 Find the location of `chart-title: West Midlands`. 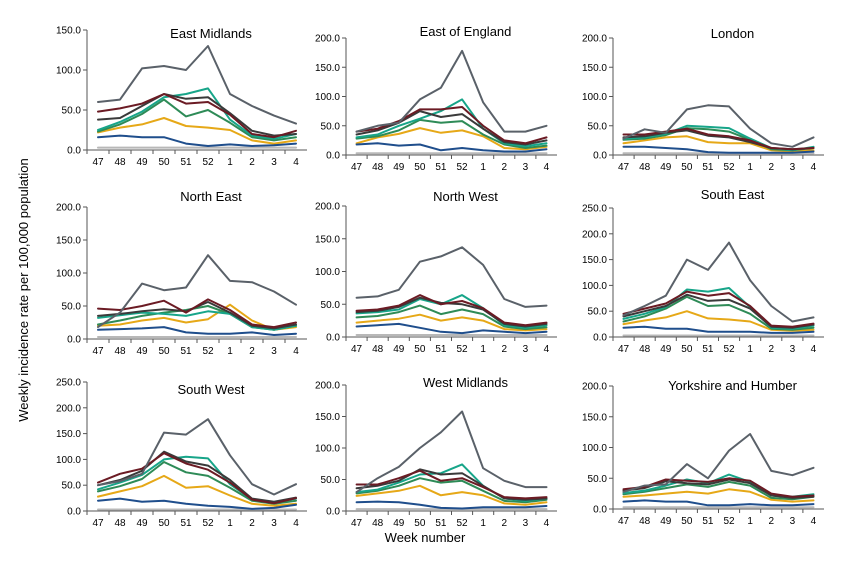

chart-title: West Midlands is located at coordinates (466, 382).